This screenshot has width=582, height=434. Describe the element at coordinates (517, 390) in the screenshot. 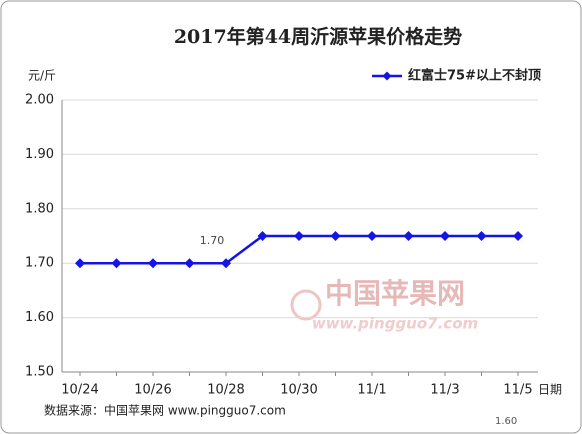

I see `x-tick-label: 11/5` at that location.